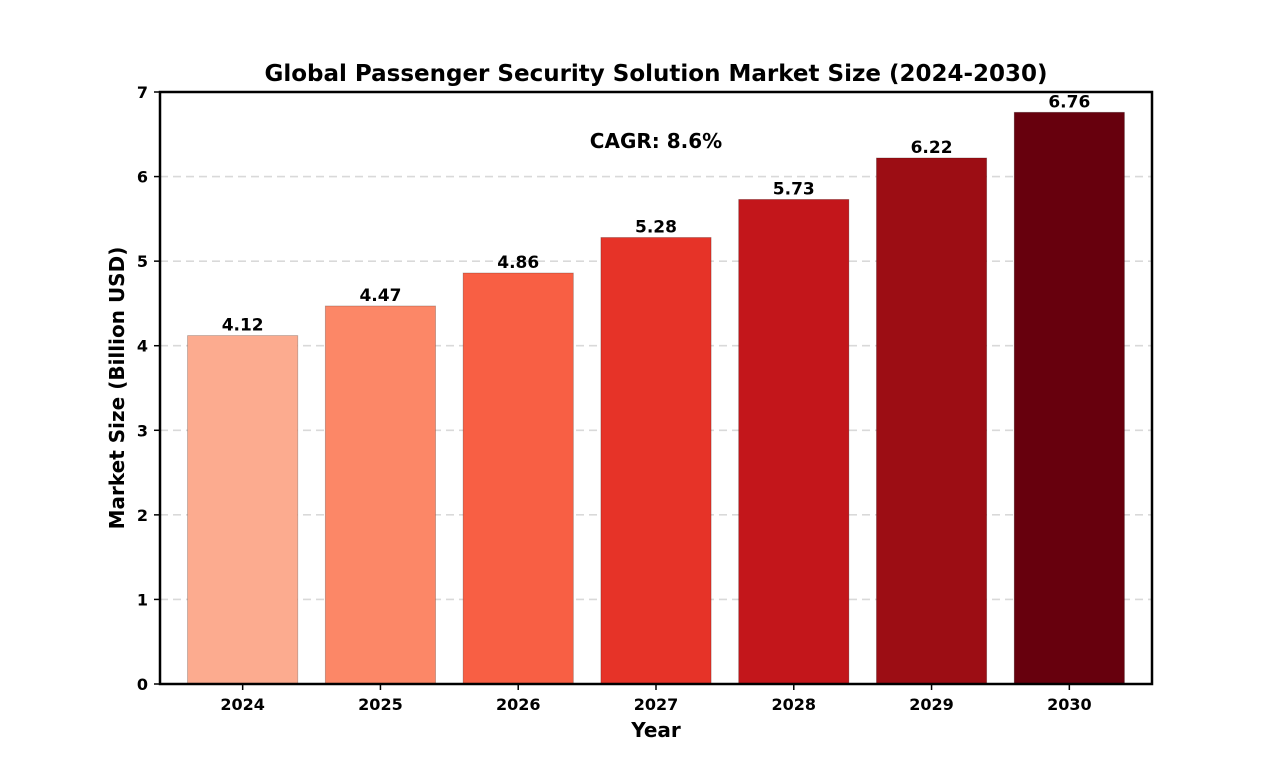  I want to click on y-tick-label: 5, so click(142, 261).